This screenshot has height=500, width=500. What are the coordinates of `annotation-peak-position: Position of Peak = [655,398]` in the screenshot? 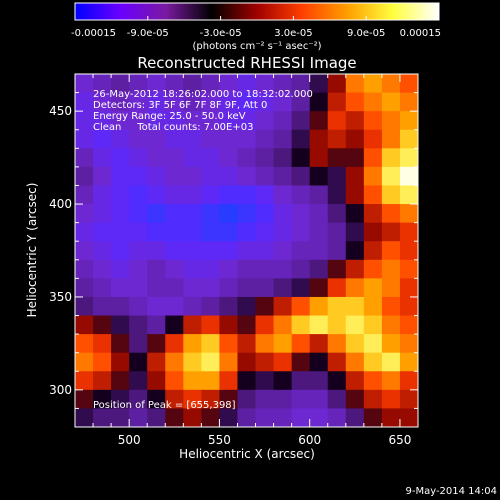 It's located at (164, 405).